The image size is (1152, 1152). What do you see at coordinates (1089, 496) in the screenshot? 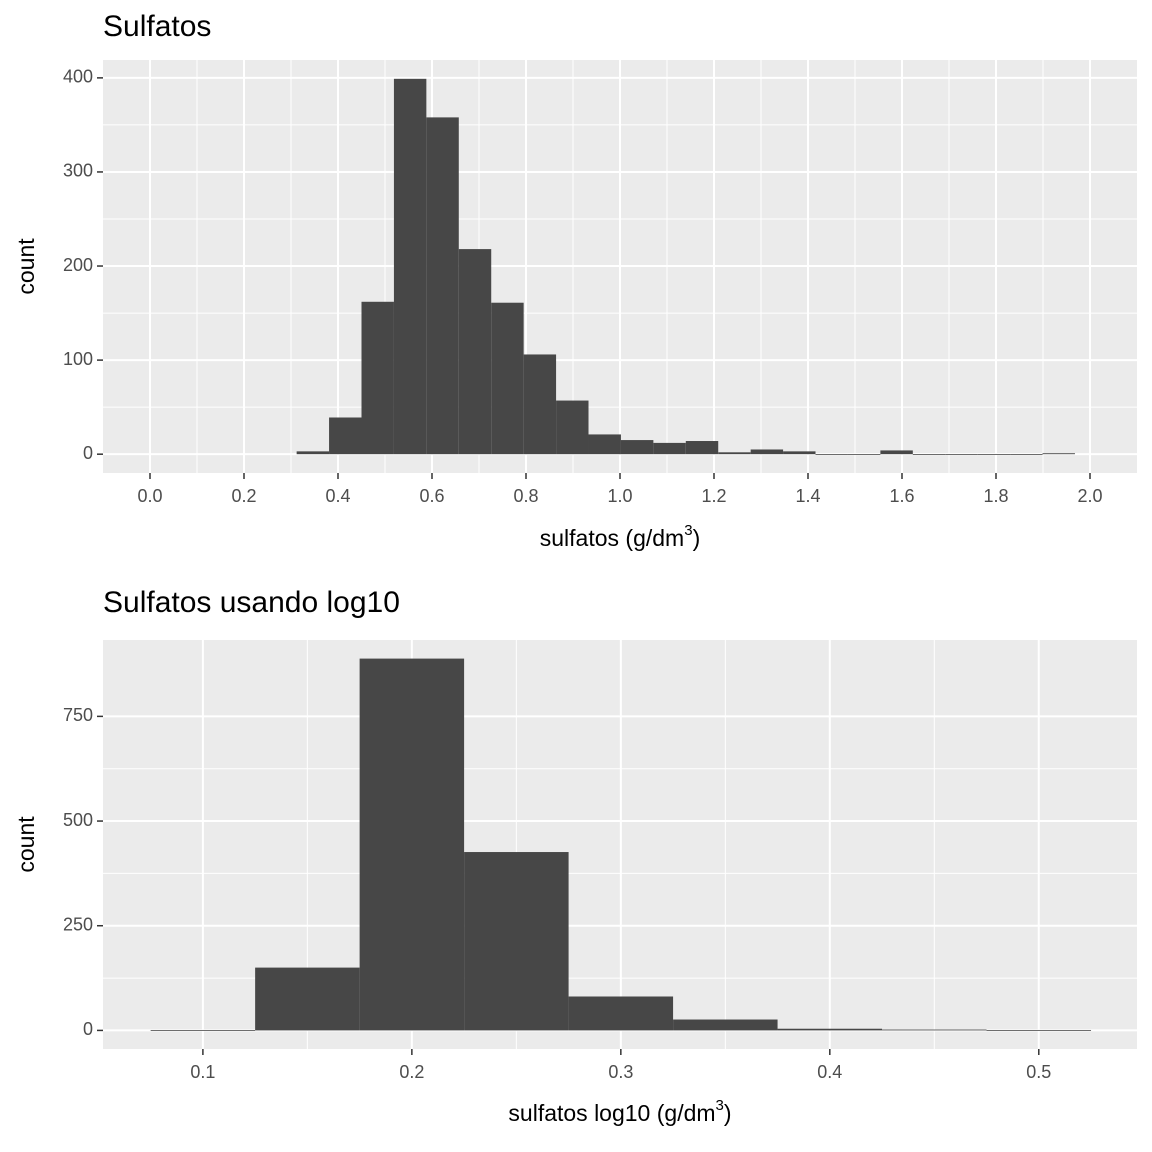
I see `x-tick-label: 2.0` at bounding box center [1089, 496].